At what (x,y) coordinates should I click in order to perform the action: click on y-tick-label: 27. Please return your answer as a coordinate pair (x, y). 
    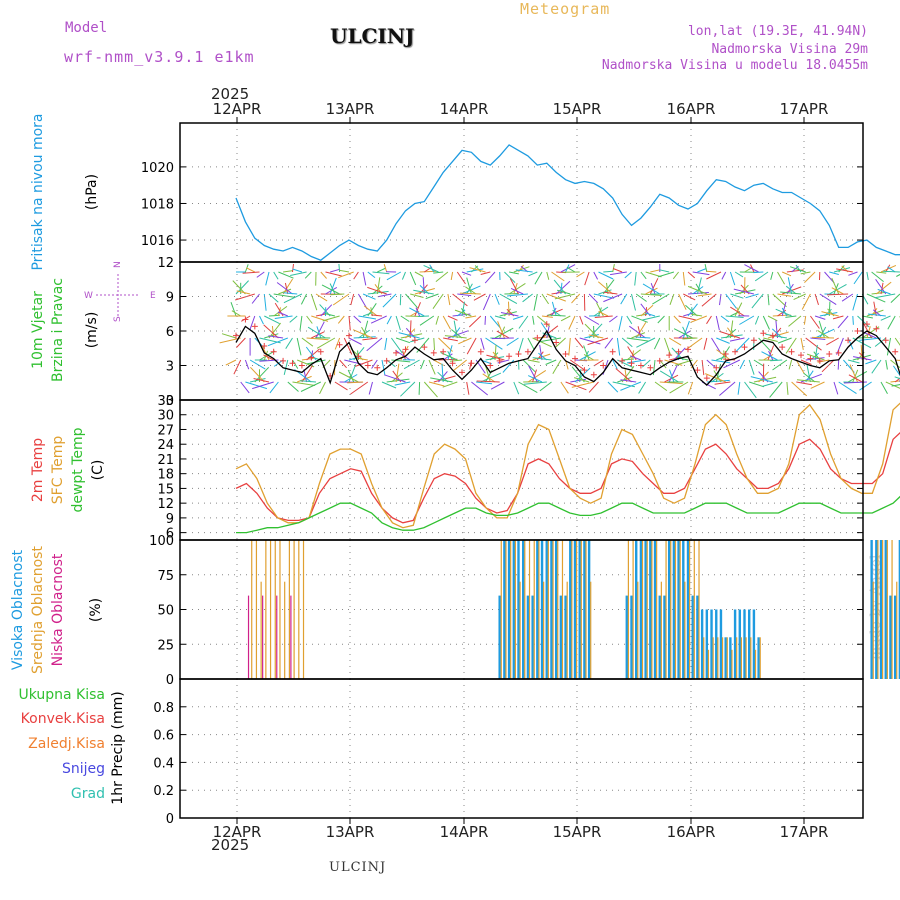
    Looking at the image, I should click on (165, 430).